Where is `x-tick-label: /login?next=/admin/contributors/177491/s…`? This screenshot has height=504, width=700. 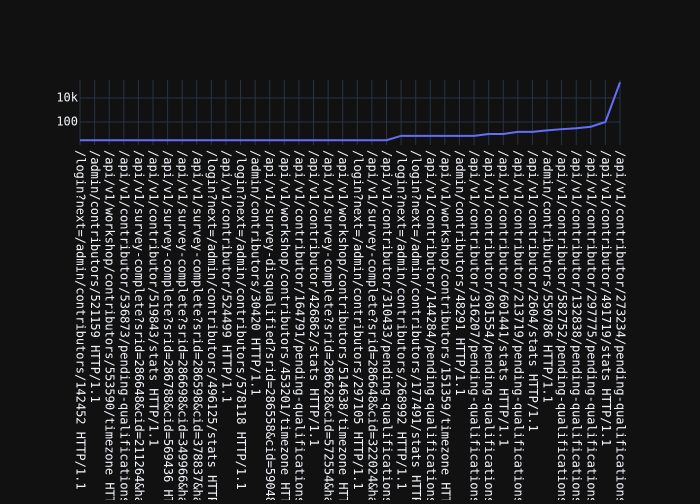 x-tick-label: /login?next=/admin/contributors/177491/s… is located at coordinates (416, 325).